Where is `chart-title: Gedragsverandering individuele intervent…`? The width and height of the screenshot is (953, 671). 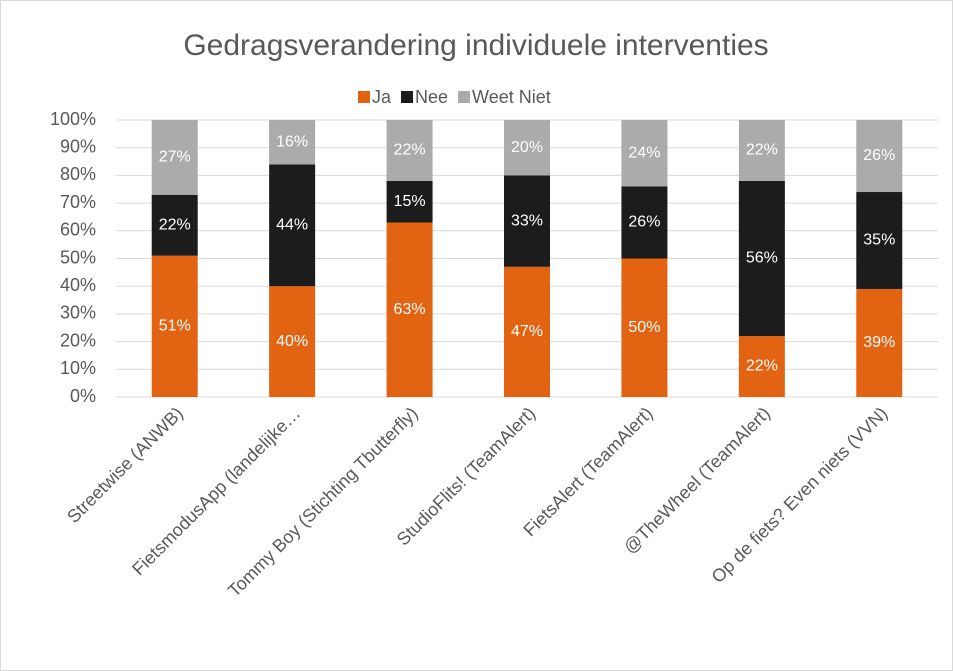
chart-title: Gedragsverandering individuele intervent… is located at coordinates (475, 45).